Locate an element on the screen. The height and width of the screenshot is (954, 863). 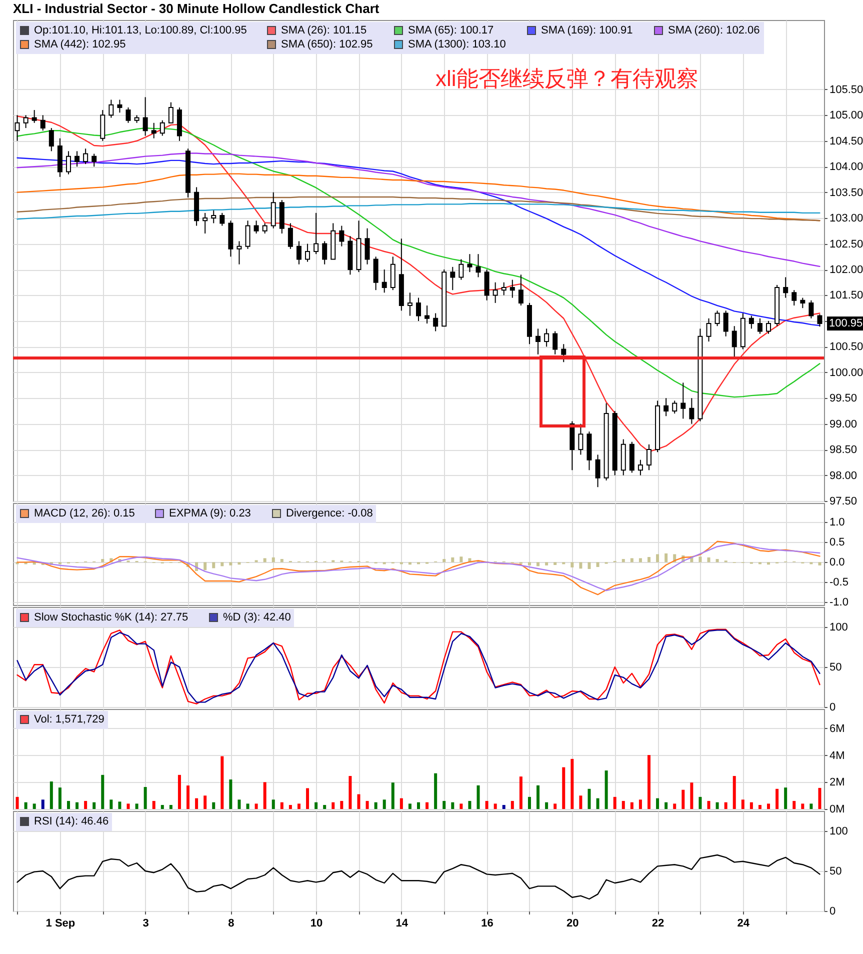
legend-label: SMA (26): 101.15 is located at coordinates (324, 30).